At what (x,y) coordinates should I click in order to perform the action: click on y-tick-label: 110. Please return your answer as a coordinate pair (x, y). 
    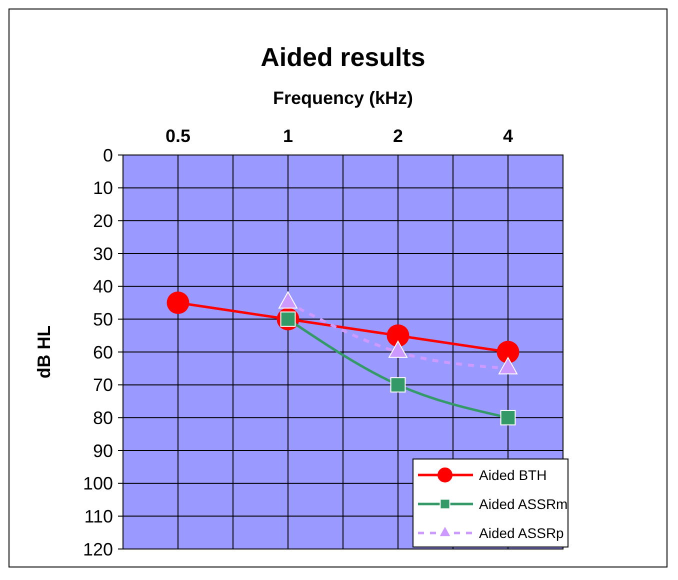
    Looking at the image, I should click on (98, 516).